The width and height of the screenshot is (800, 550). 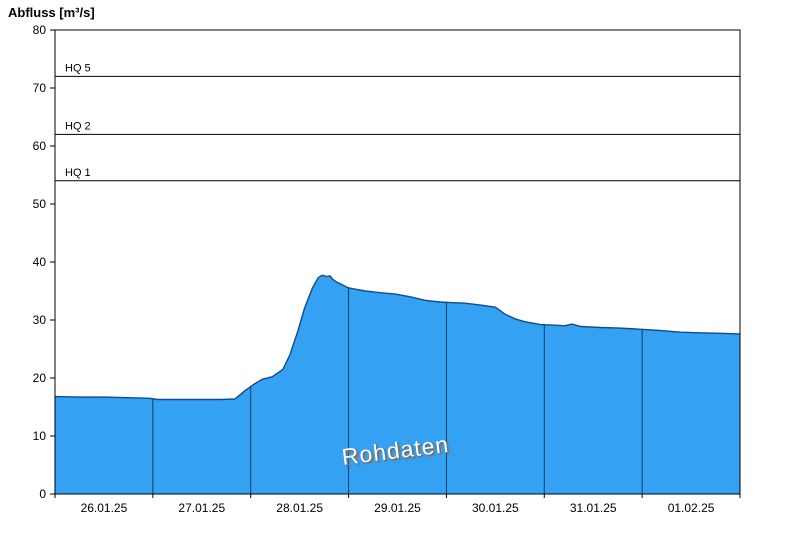 I want to click on hq-reference-label: HQ 5, so click(x=78, y=68).